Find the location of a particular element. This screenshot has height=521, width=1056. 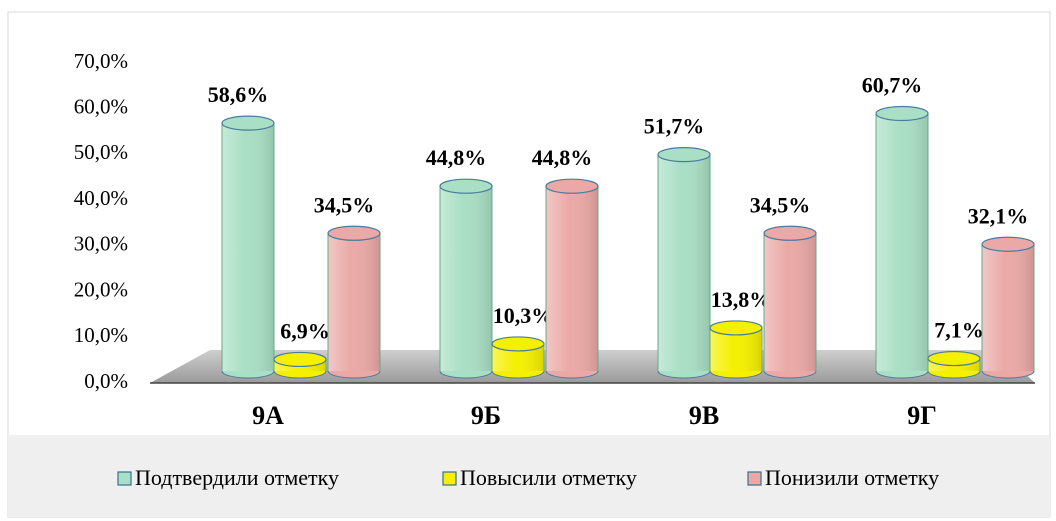

legend-label: Понизили отметку is located at coordinates (852, 477).